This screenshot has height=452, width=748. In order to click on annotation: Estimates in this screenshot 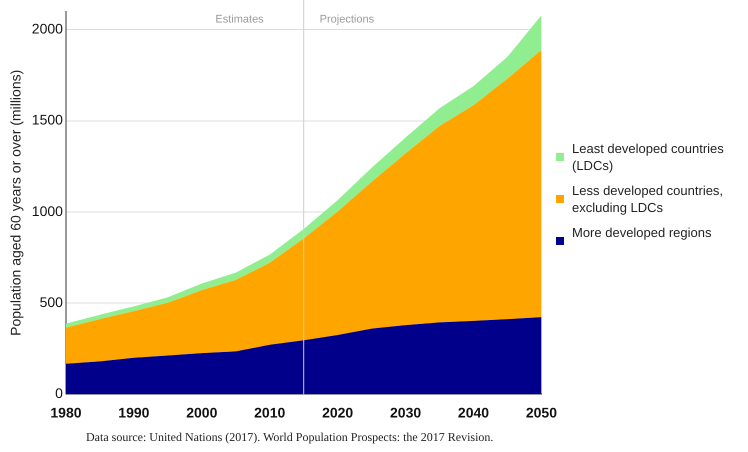, I will do `click(239, 19)`.